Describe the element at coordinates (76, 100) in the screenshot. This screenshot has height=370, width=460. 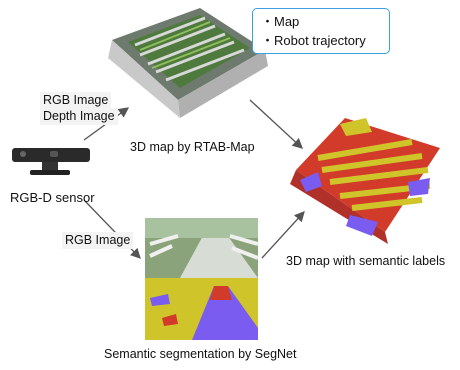
I see `edge-label-rgb-image-upper: RGB Image` at that location.